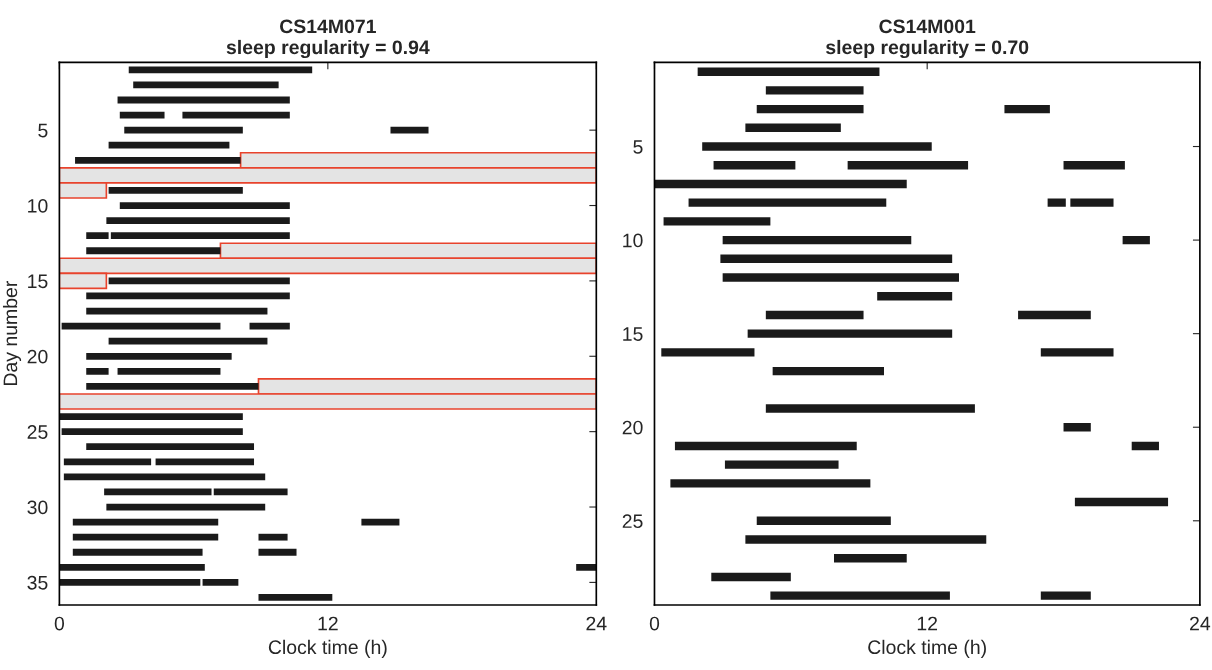  Describe the element at coordinates (328, 26) in the screenshot. I see `chart-title: CS14M071` at that location.